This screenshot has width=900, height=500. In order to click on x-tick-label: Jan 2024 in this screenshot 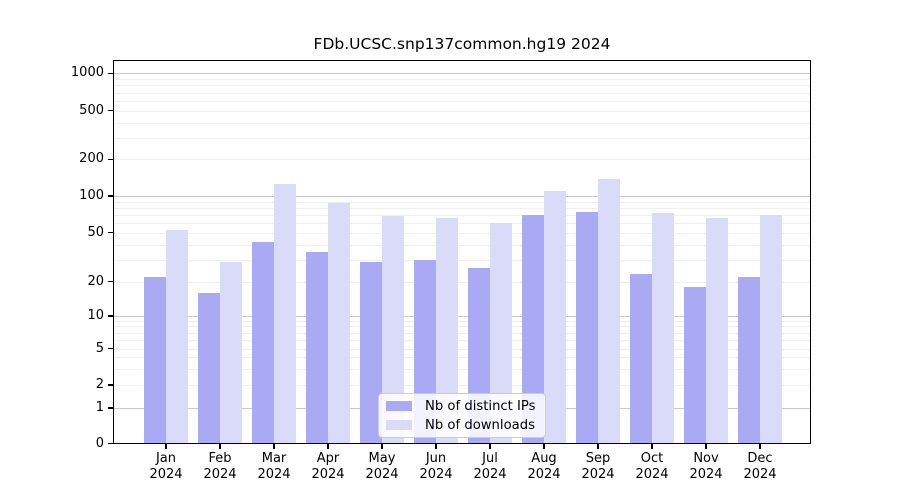, I will do `click(166, 467)`.